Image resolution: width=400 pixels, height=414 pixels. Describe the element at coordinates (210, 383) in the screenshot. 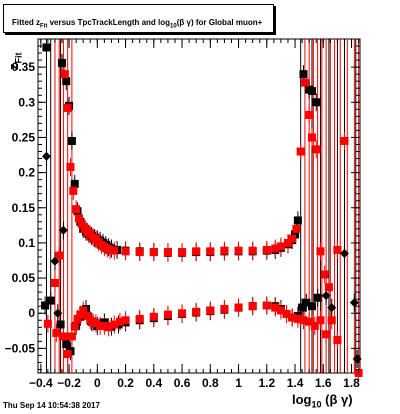

I see `x-tick-label: 0.8` at that location.